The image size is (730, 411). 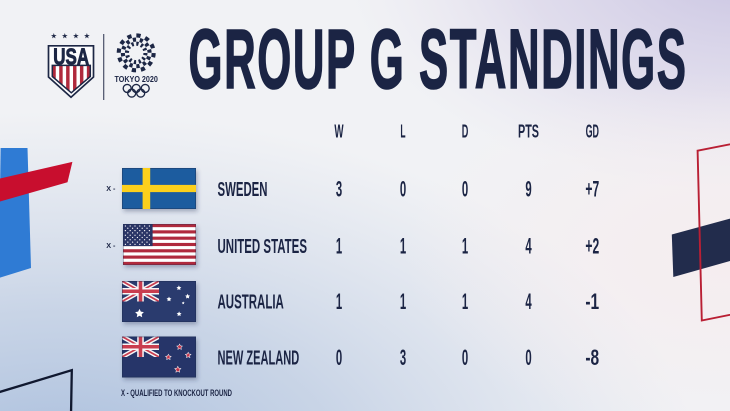 What do you see at coordinates (263, 247) in the screenshot?
I see `svg-text: UNITED STATES` at bounding box center [263, 247].